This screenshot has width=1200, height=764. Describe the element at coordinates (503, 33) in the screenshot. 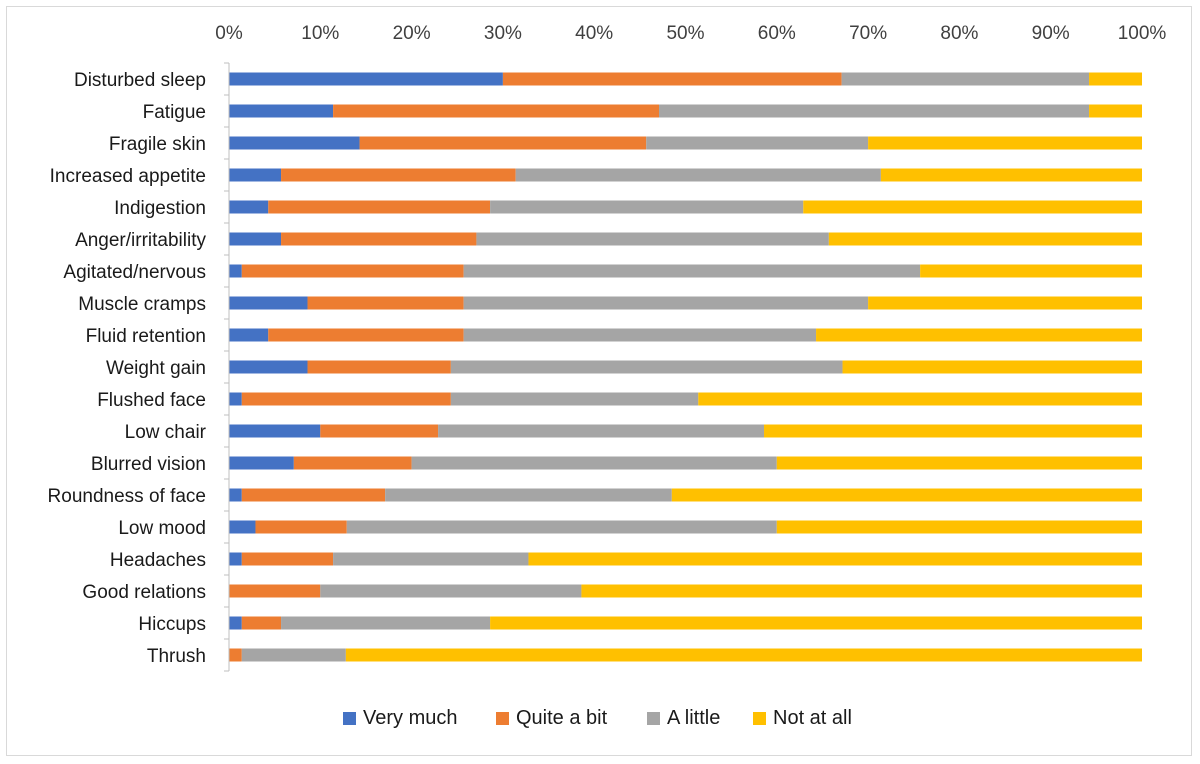

I see `x-tick-label: 30%` at that location.